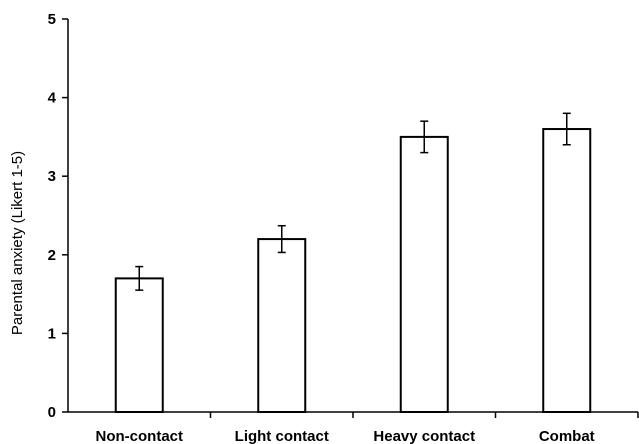  I want to click on y-axis-title: Parental anxiety (Likert 1-5), so click(17, 243).